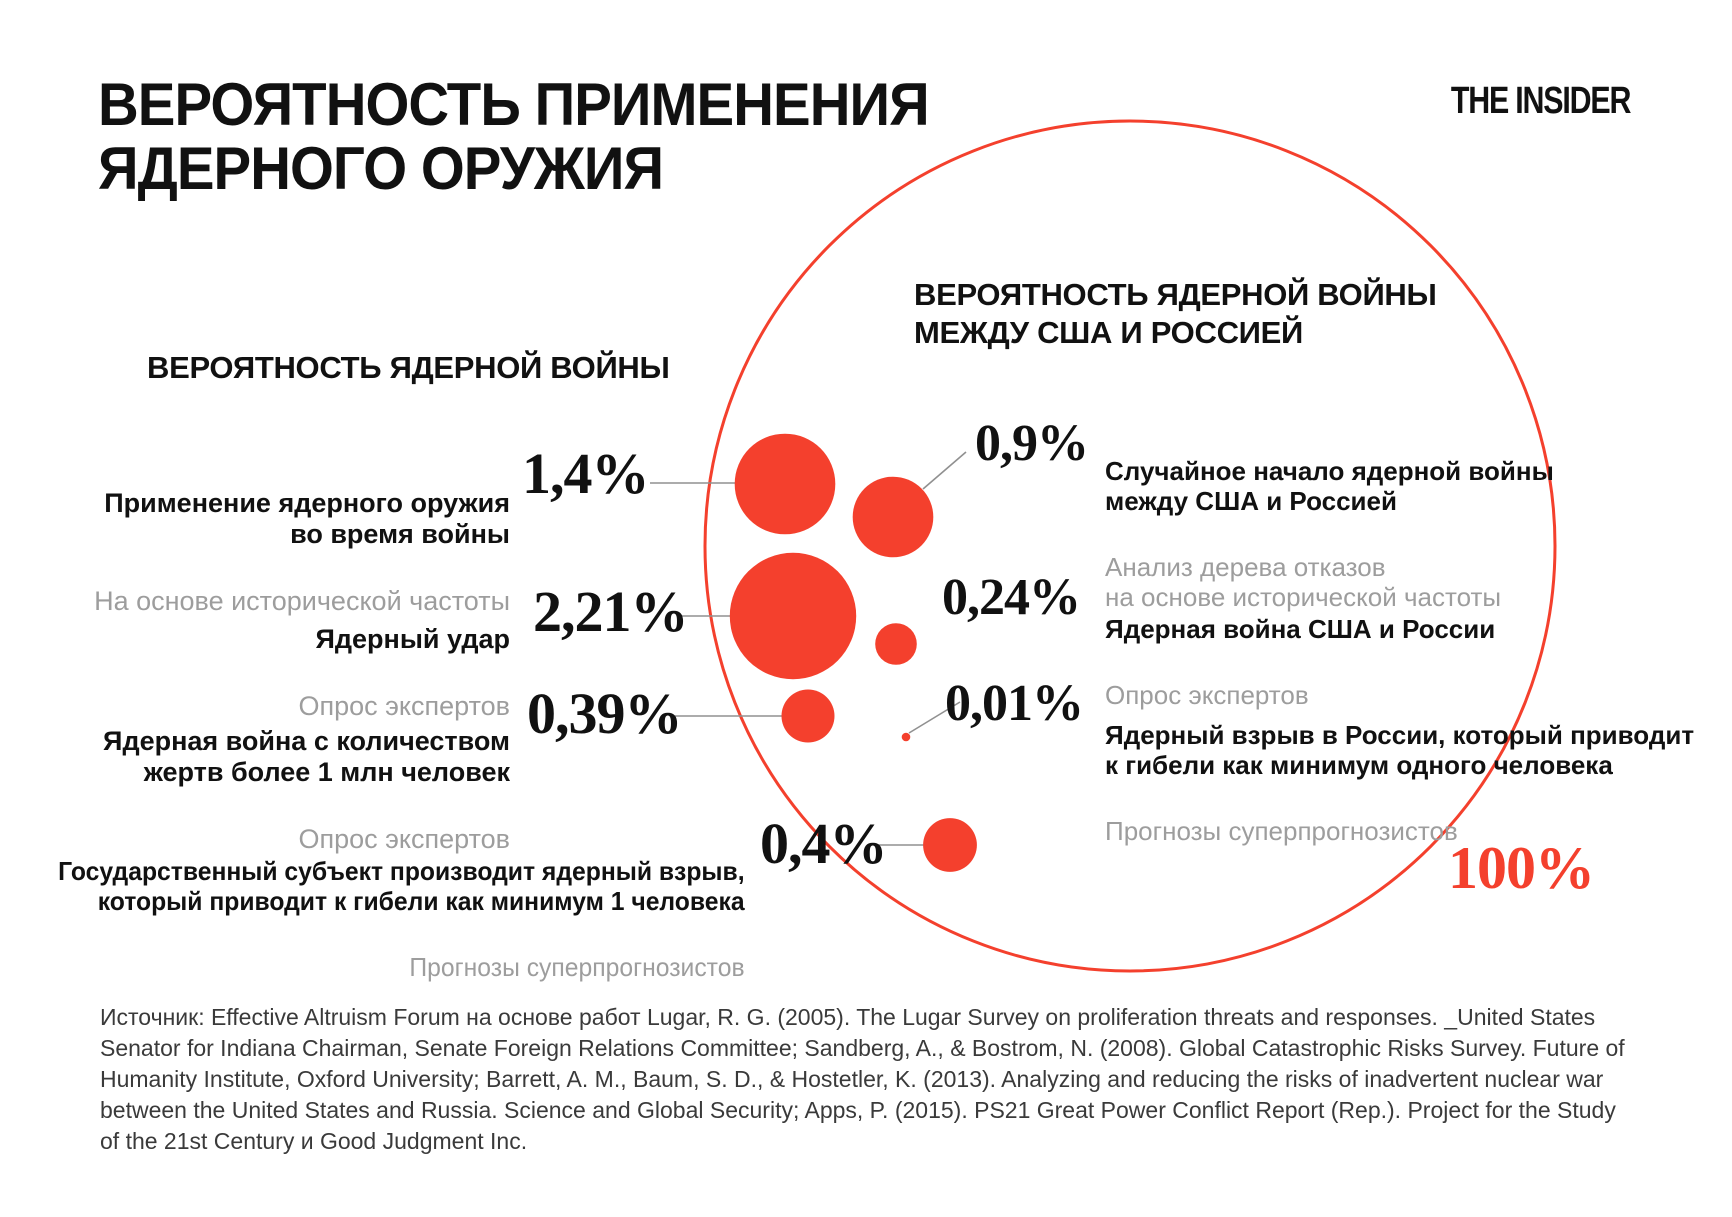 The image size is (1732, 1217). I want to click on leader-line-accidental-war, so click(944, 470).